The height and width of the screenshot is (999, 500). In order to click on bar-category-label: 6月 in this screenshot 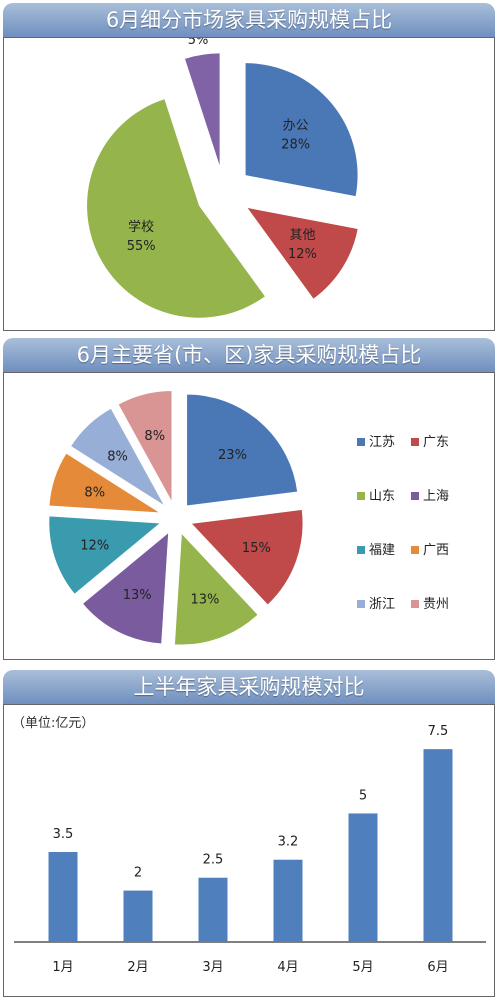, I will do `click(437, 967)`.